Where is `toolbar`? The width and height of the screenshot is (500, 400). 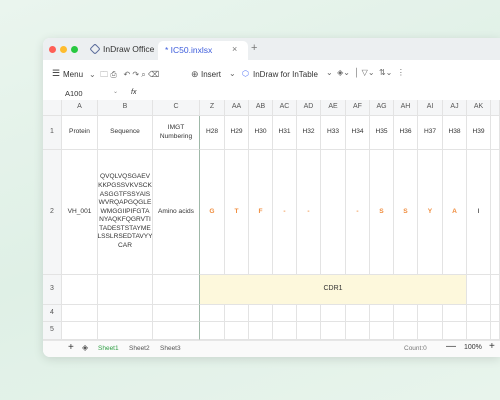 toolbar is located at coordinates (271, 73).